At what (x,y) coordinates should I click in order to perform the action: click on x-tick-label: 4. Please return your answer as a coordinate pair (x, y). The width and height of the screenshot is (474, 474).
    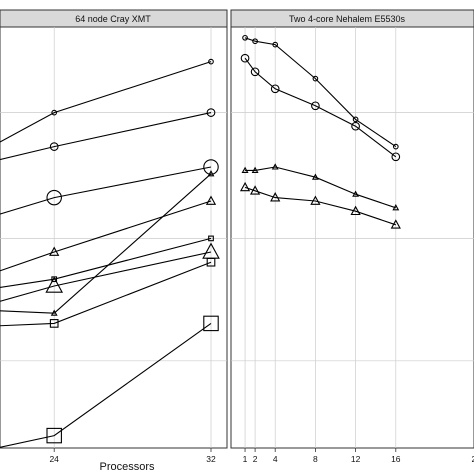
    Looking at the image, I should click on (275, 459).